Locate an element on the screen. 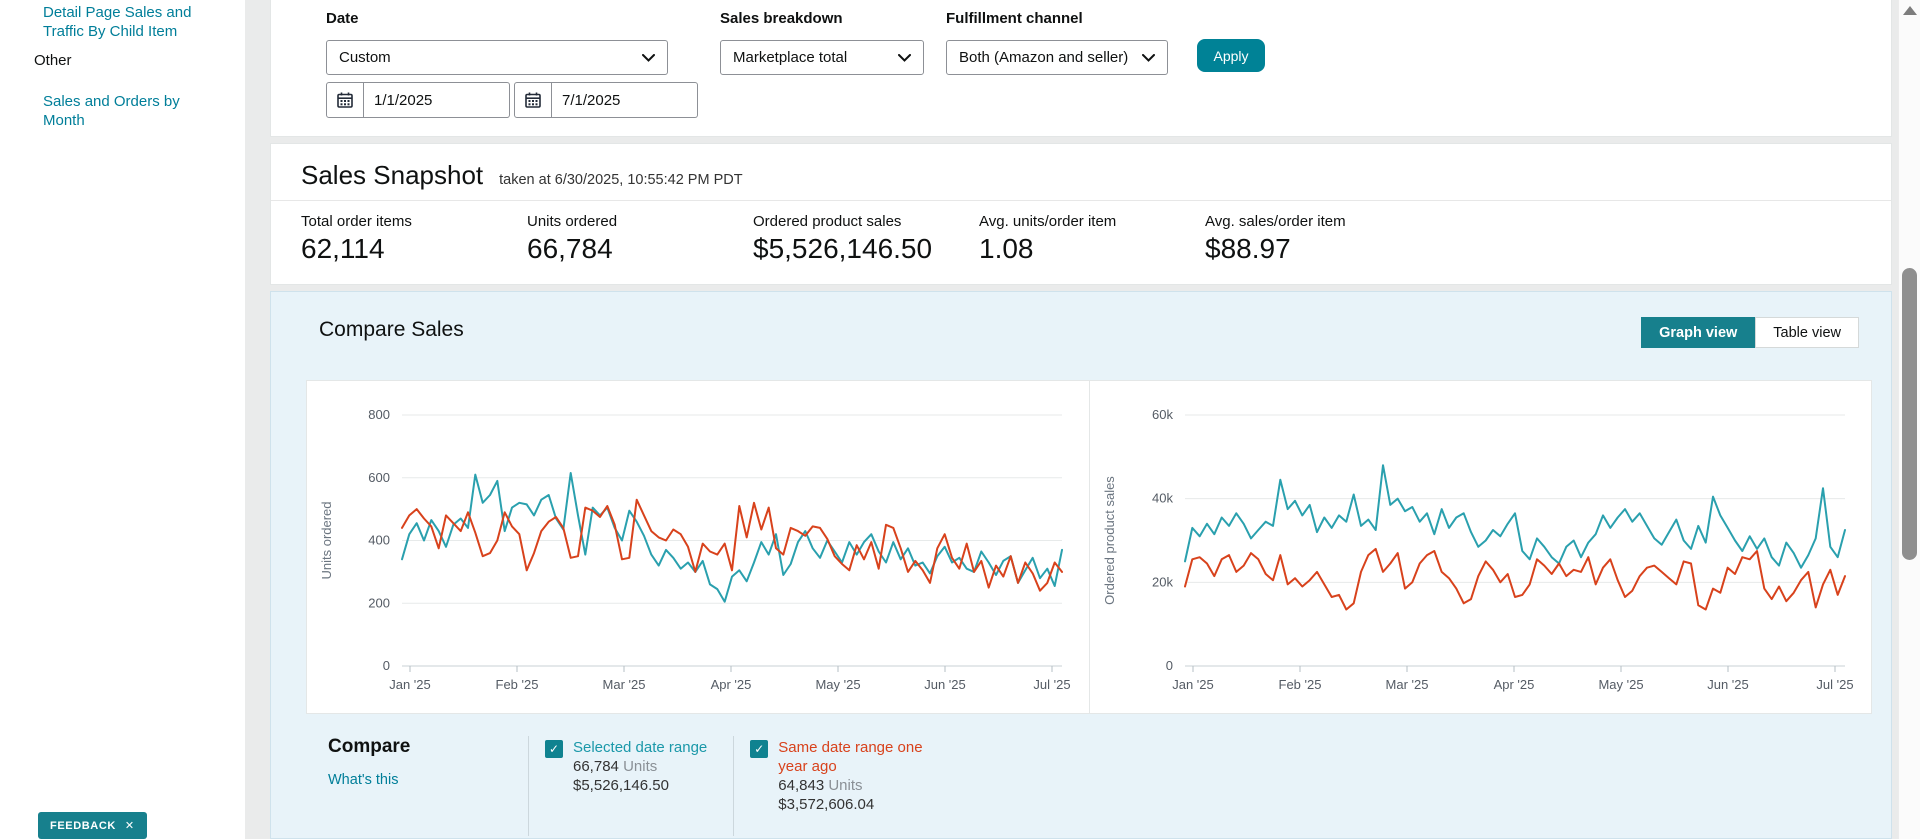 The image size is (1920, 839). svg-text: 400 is located at coordinates (379, 540).